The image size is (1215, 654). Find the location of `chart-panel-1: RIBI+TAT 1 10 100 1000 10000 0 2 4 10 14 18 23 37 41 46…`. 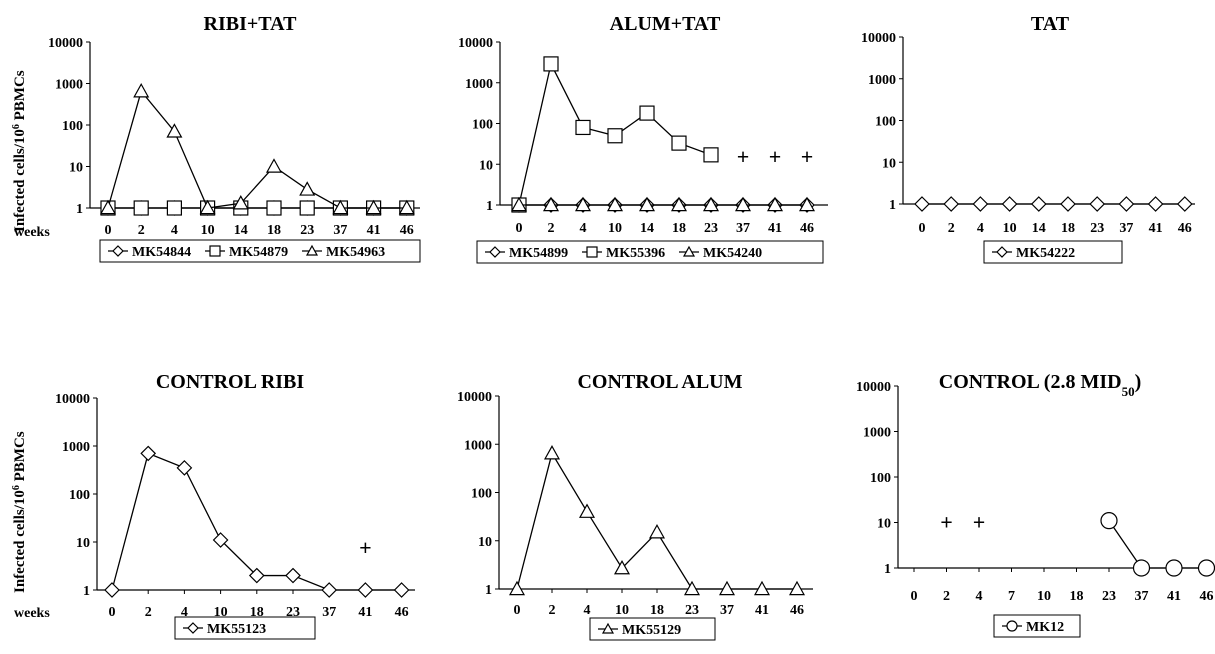

chart-panel-1: RIBI+TAT 1 10 100 1000 10000 0 2 4 10 14 18 23 37 41 46… is located at coordinates (234, 138).